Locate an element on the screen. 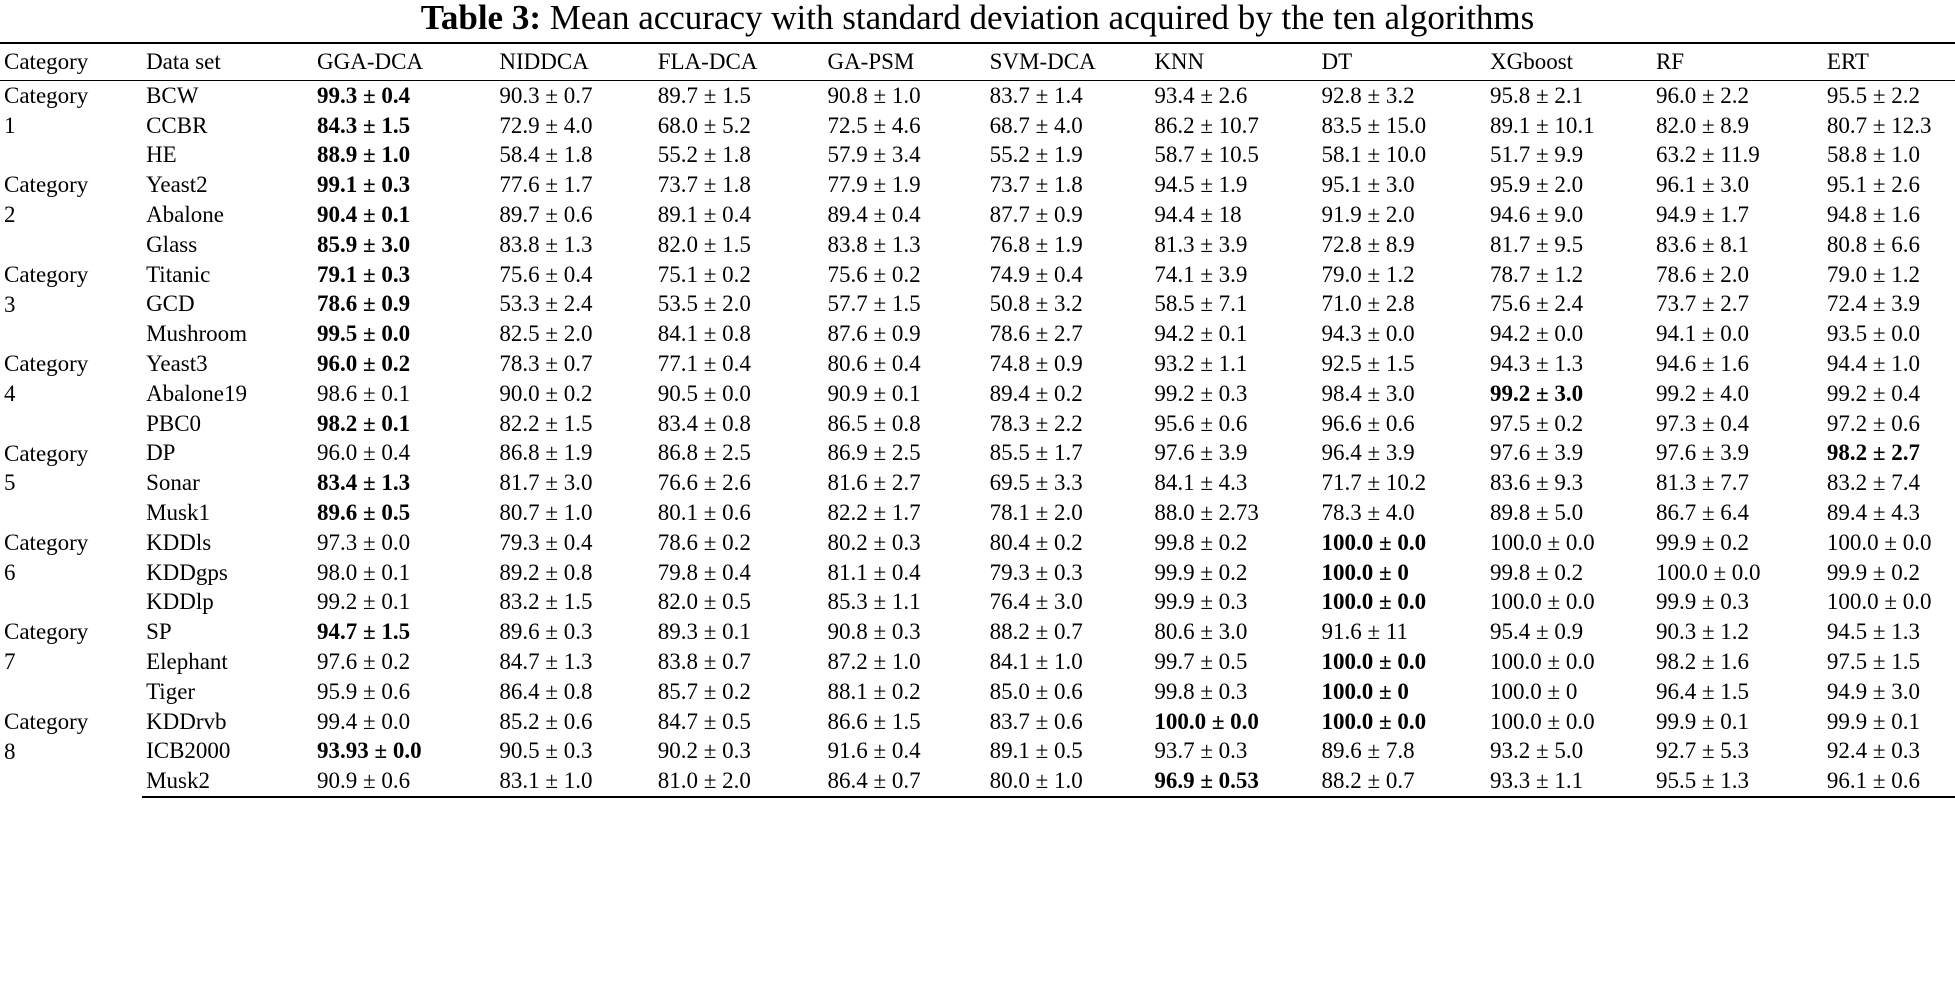 This screenshot has width=1955, height=1003. value-cell: 96.4 ± 1.5 is located at coordinates (1702, 691).